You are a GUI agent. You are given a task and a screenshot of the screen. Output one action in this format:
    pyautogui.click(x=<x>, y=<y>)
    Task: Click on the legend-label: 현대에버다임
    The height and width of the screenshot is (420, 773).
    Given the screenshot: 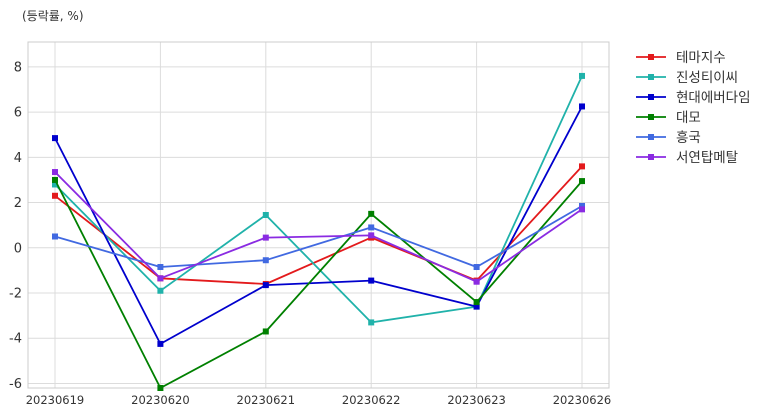 What is the action you would take?
    pyautogui.click(x=713, y=98)
    